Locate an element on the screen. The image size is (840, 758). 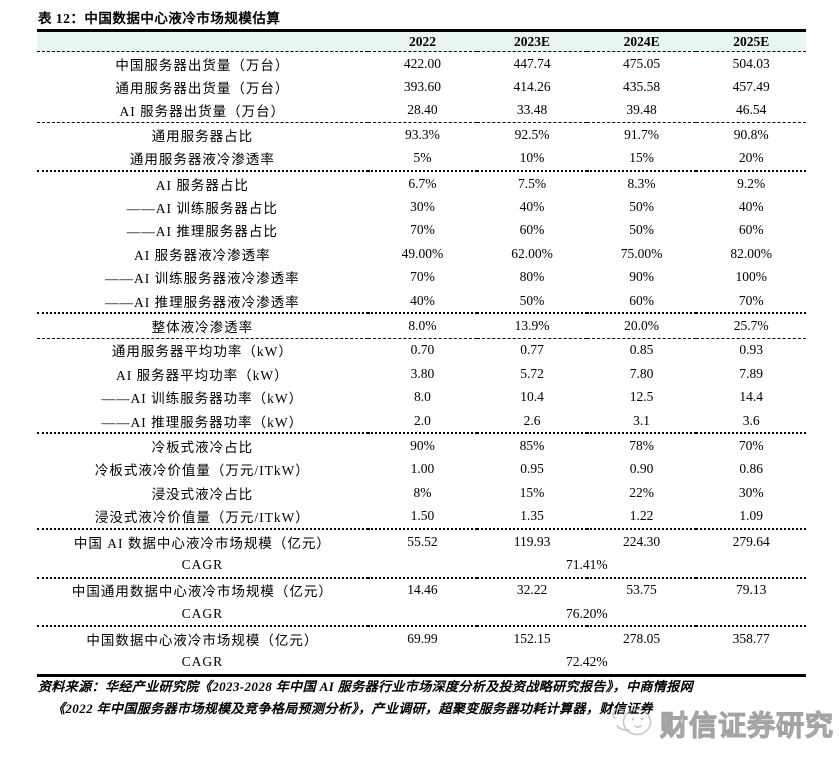
cell-value: 20% is located at coordinates (751, 158).